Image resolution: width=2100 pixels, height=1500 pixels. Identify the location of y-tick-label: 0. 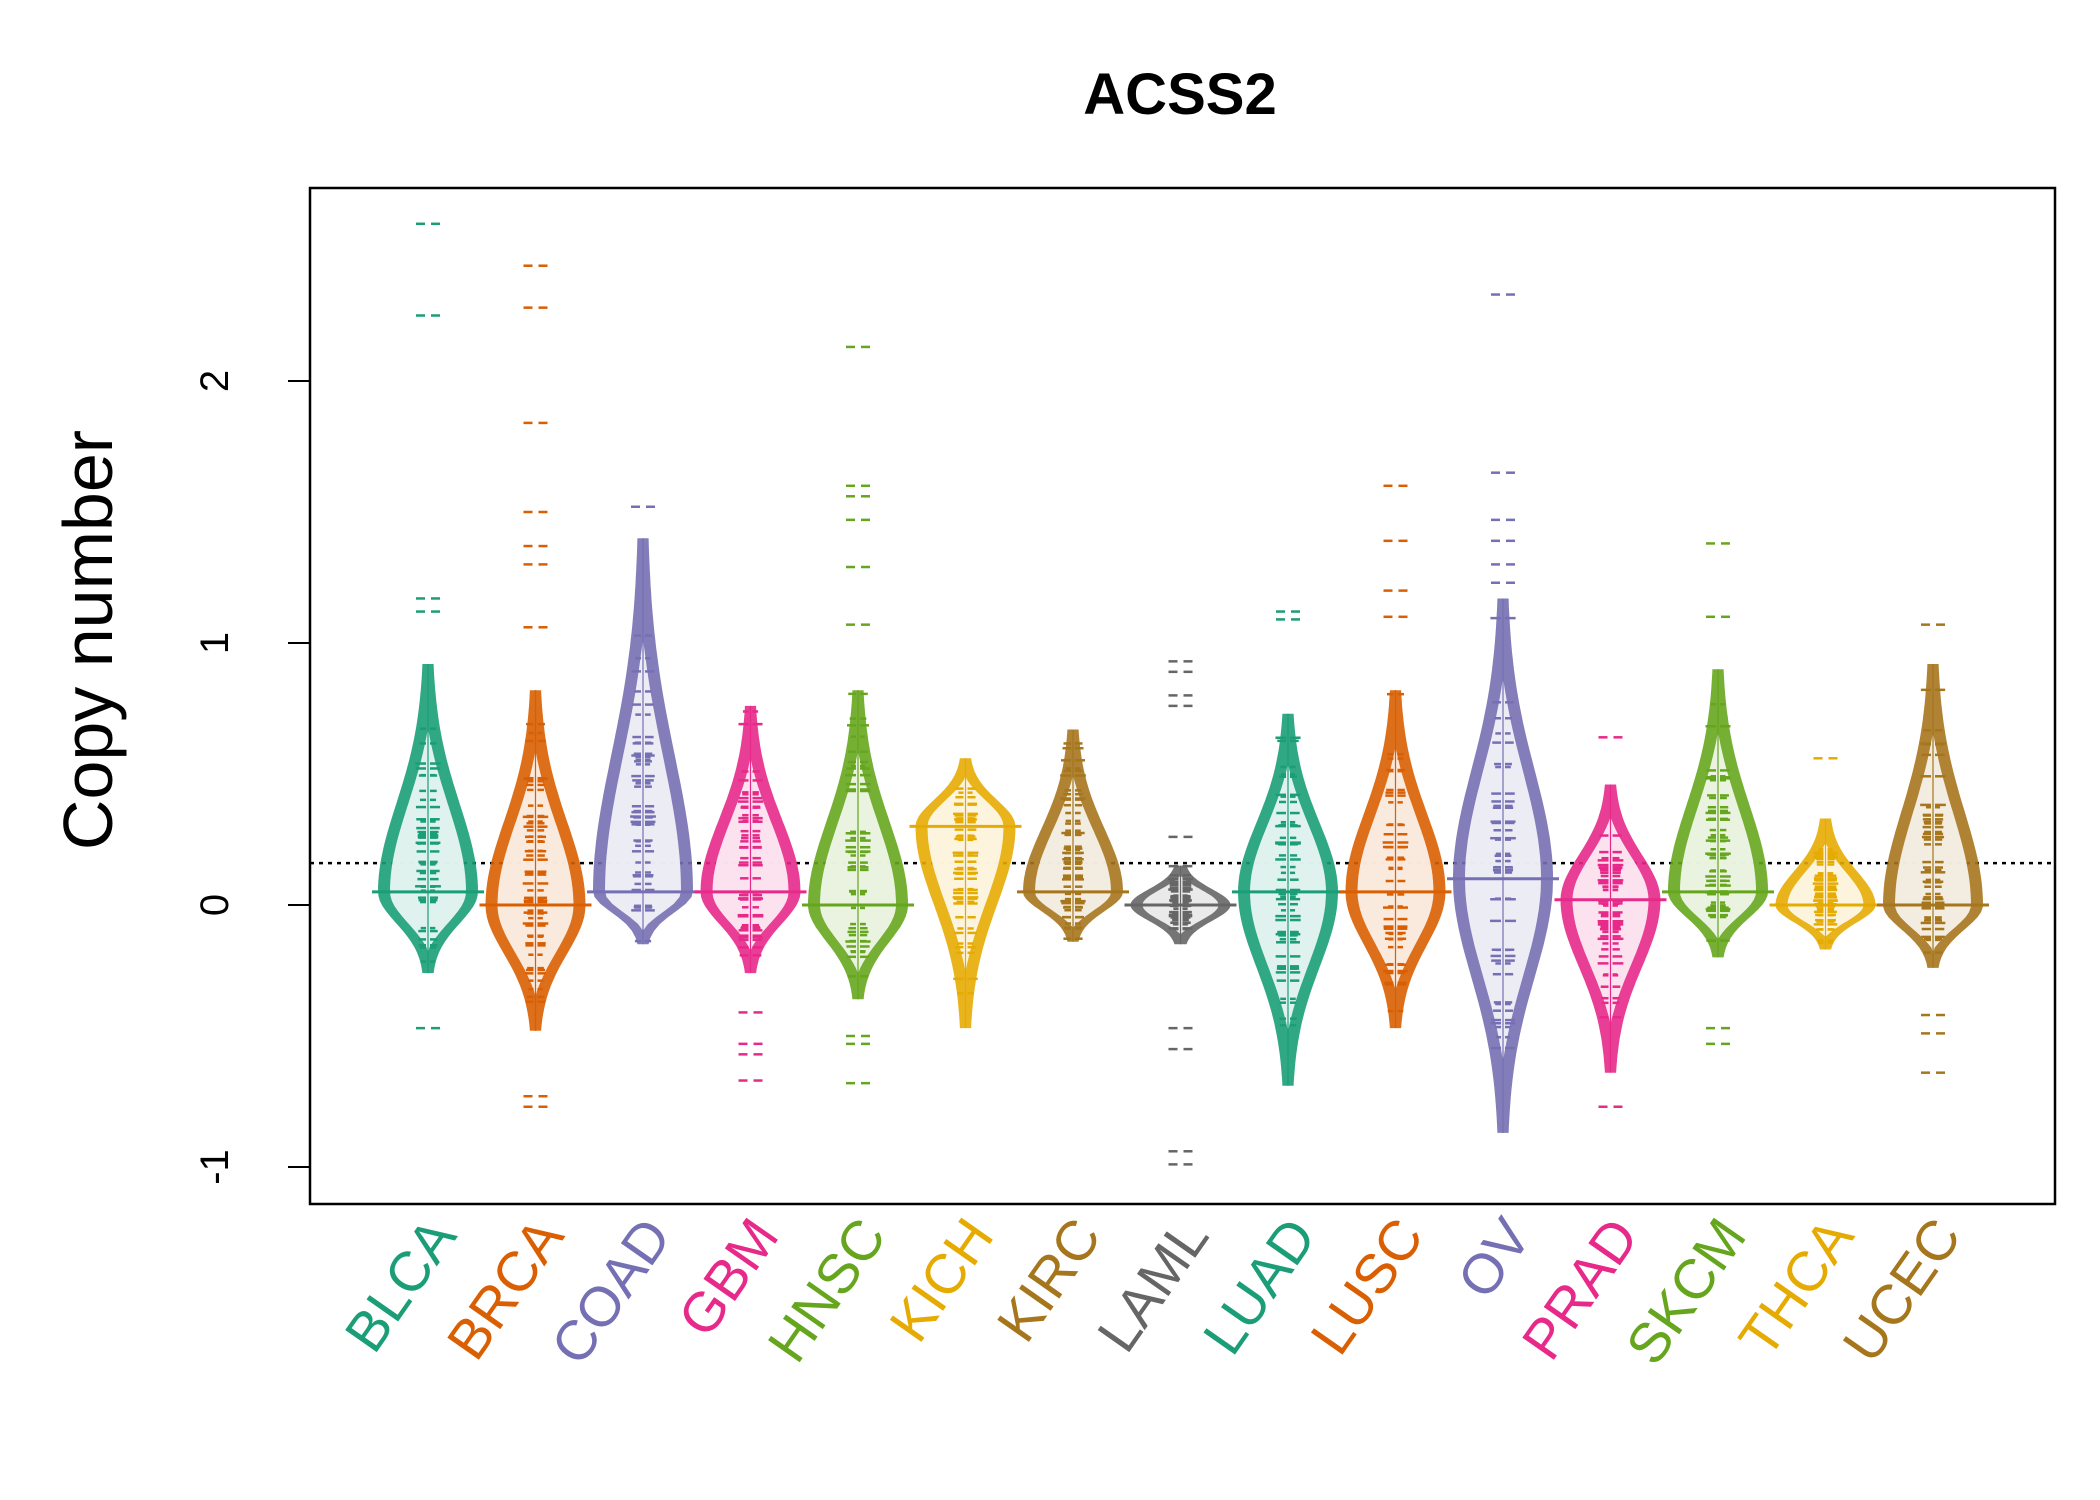
(215, 905).